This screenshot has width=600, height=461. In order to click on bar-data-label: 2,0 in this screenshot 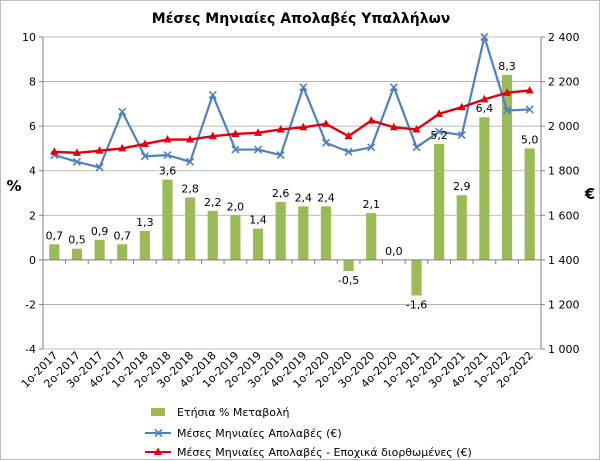, I will do `click(236, 206)`.